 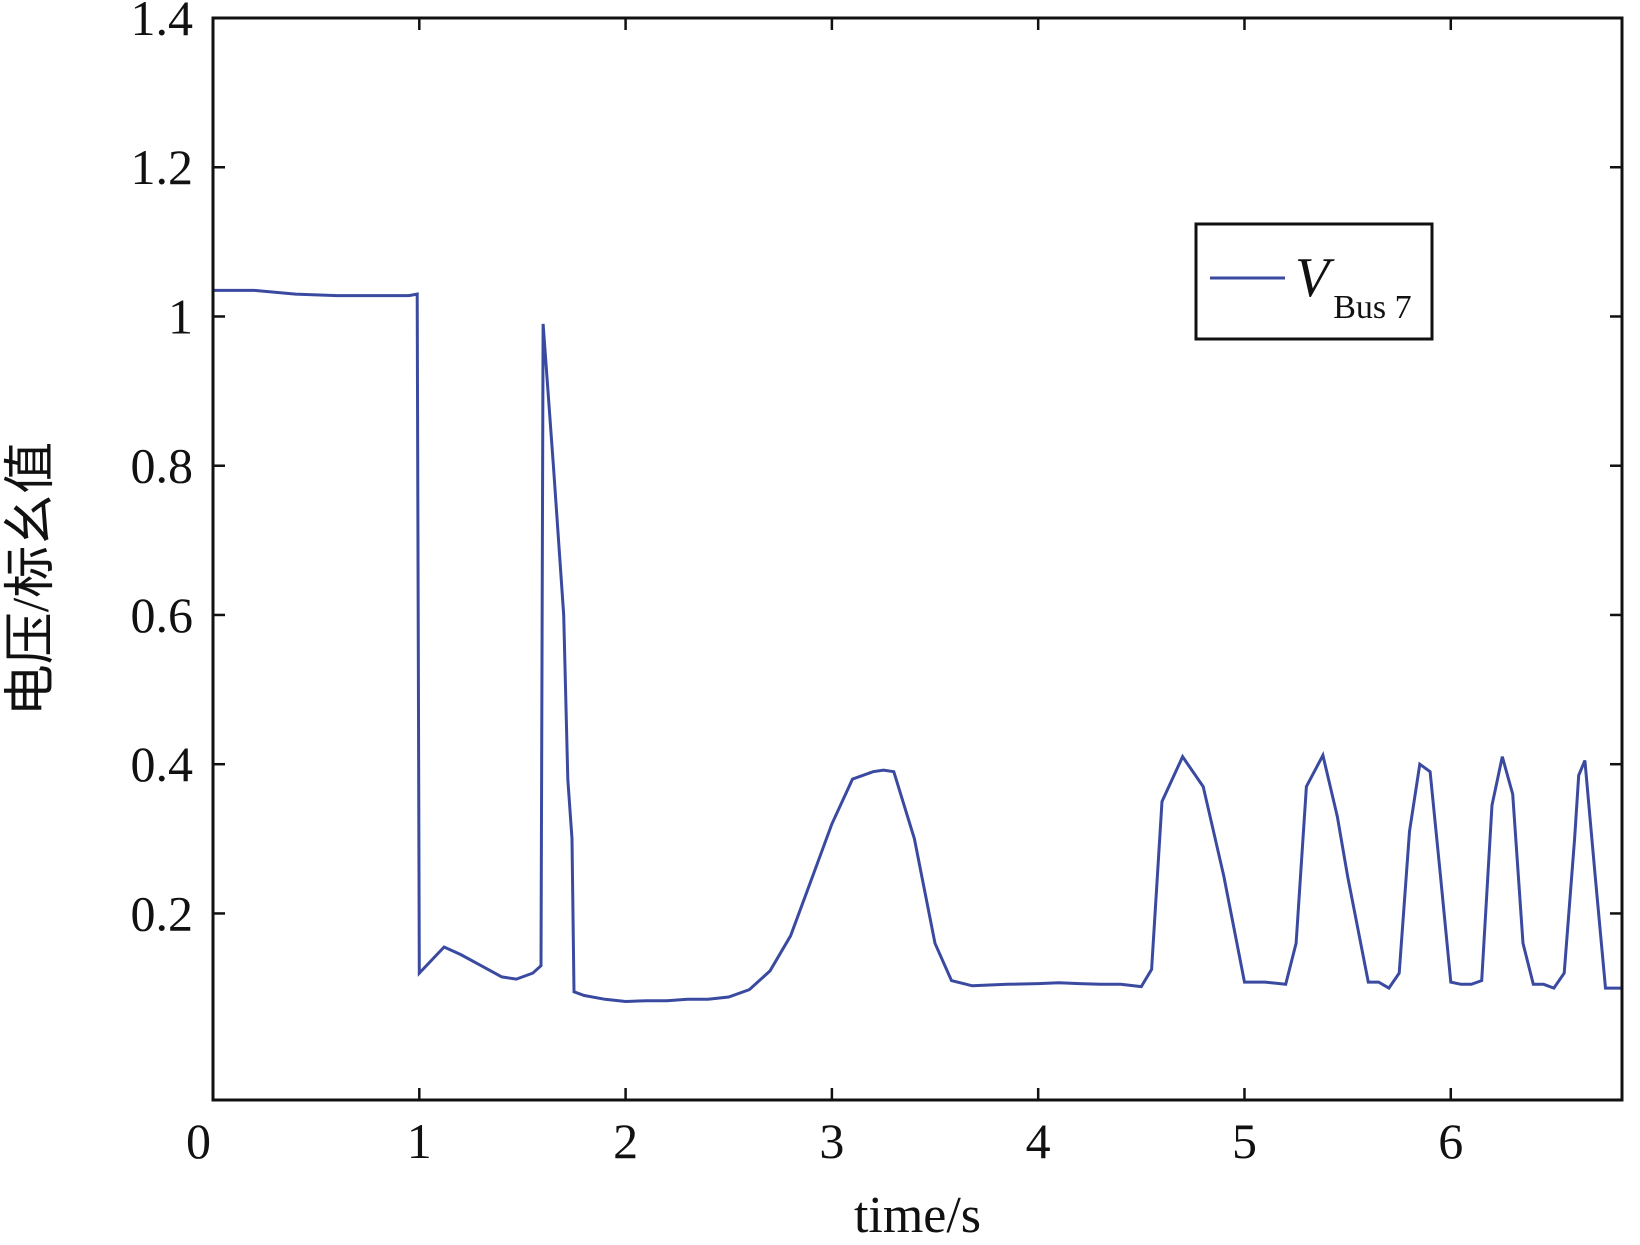 What do you see at coordinates (1353, 286) in the screenshot?
I see `legend-label: V Bus 7` at bounding box center [1353, 286].